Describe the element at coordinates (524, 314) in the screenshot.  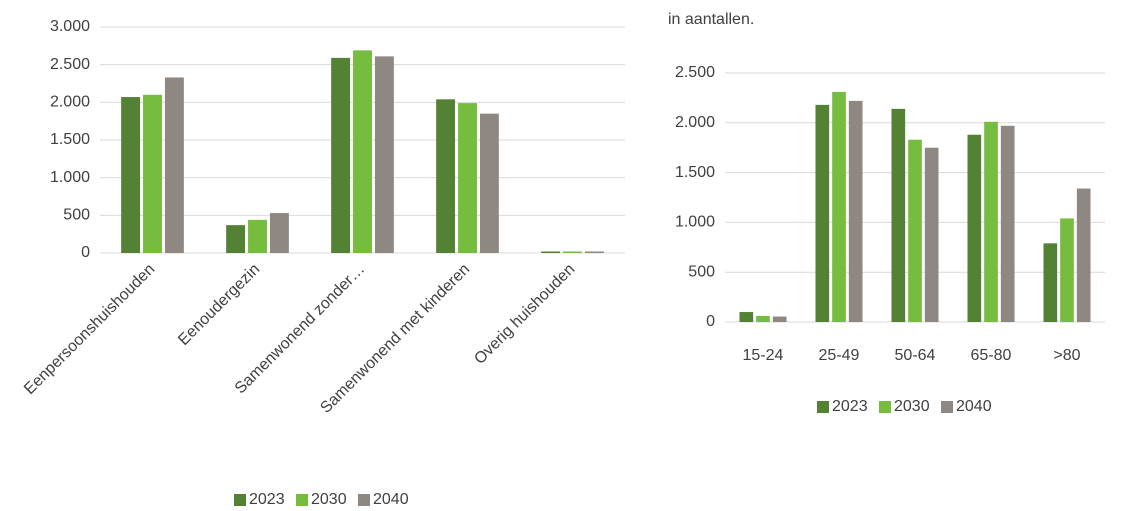
I see `x-tick-label: Overig huishouden` at that location.